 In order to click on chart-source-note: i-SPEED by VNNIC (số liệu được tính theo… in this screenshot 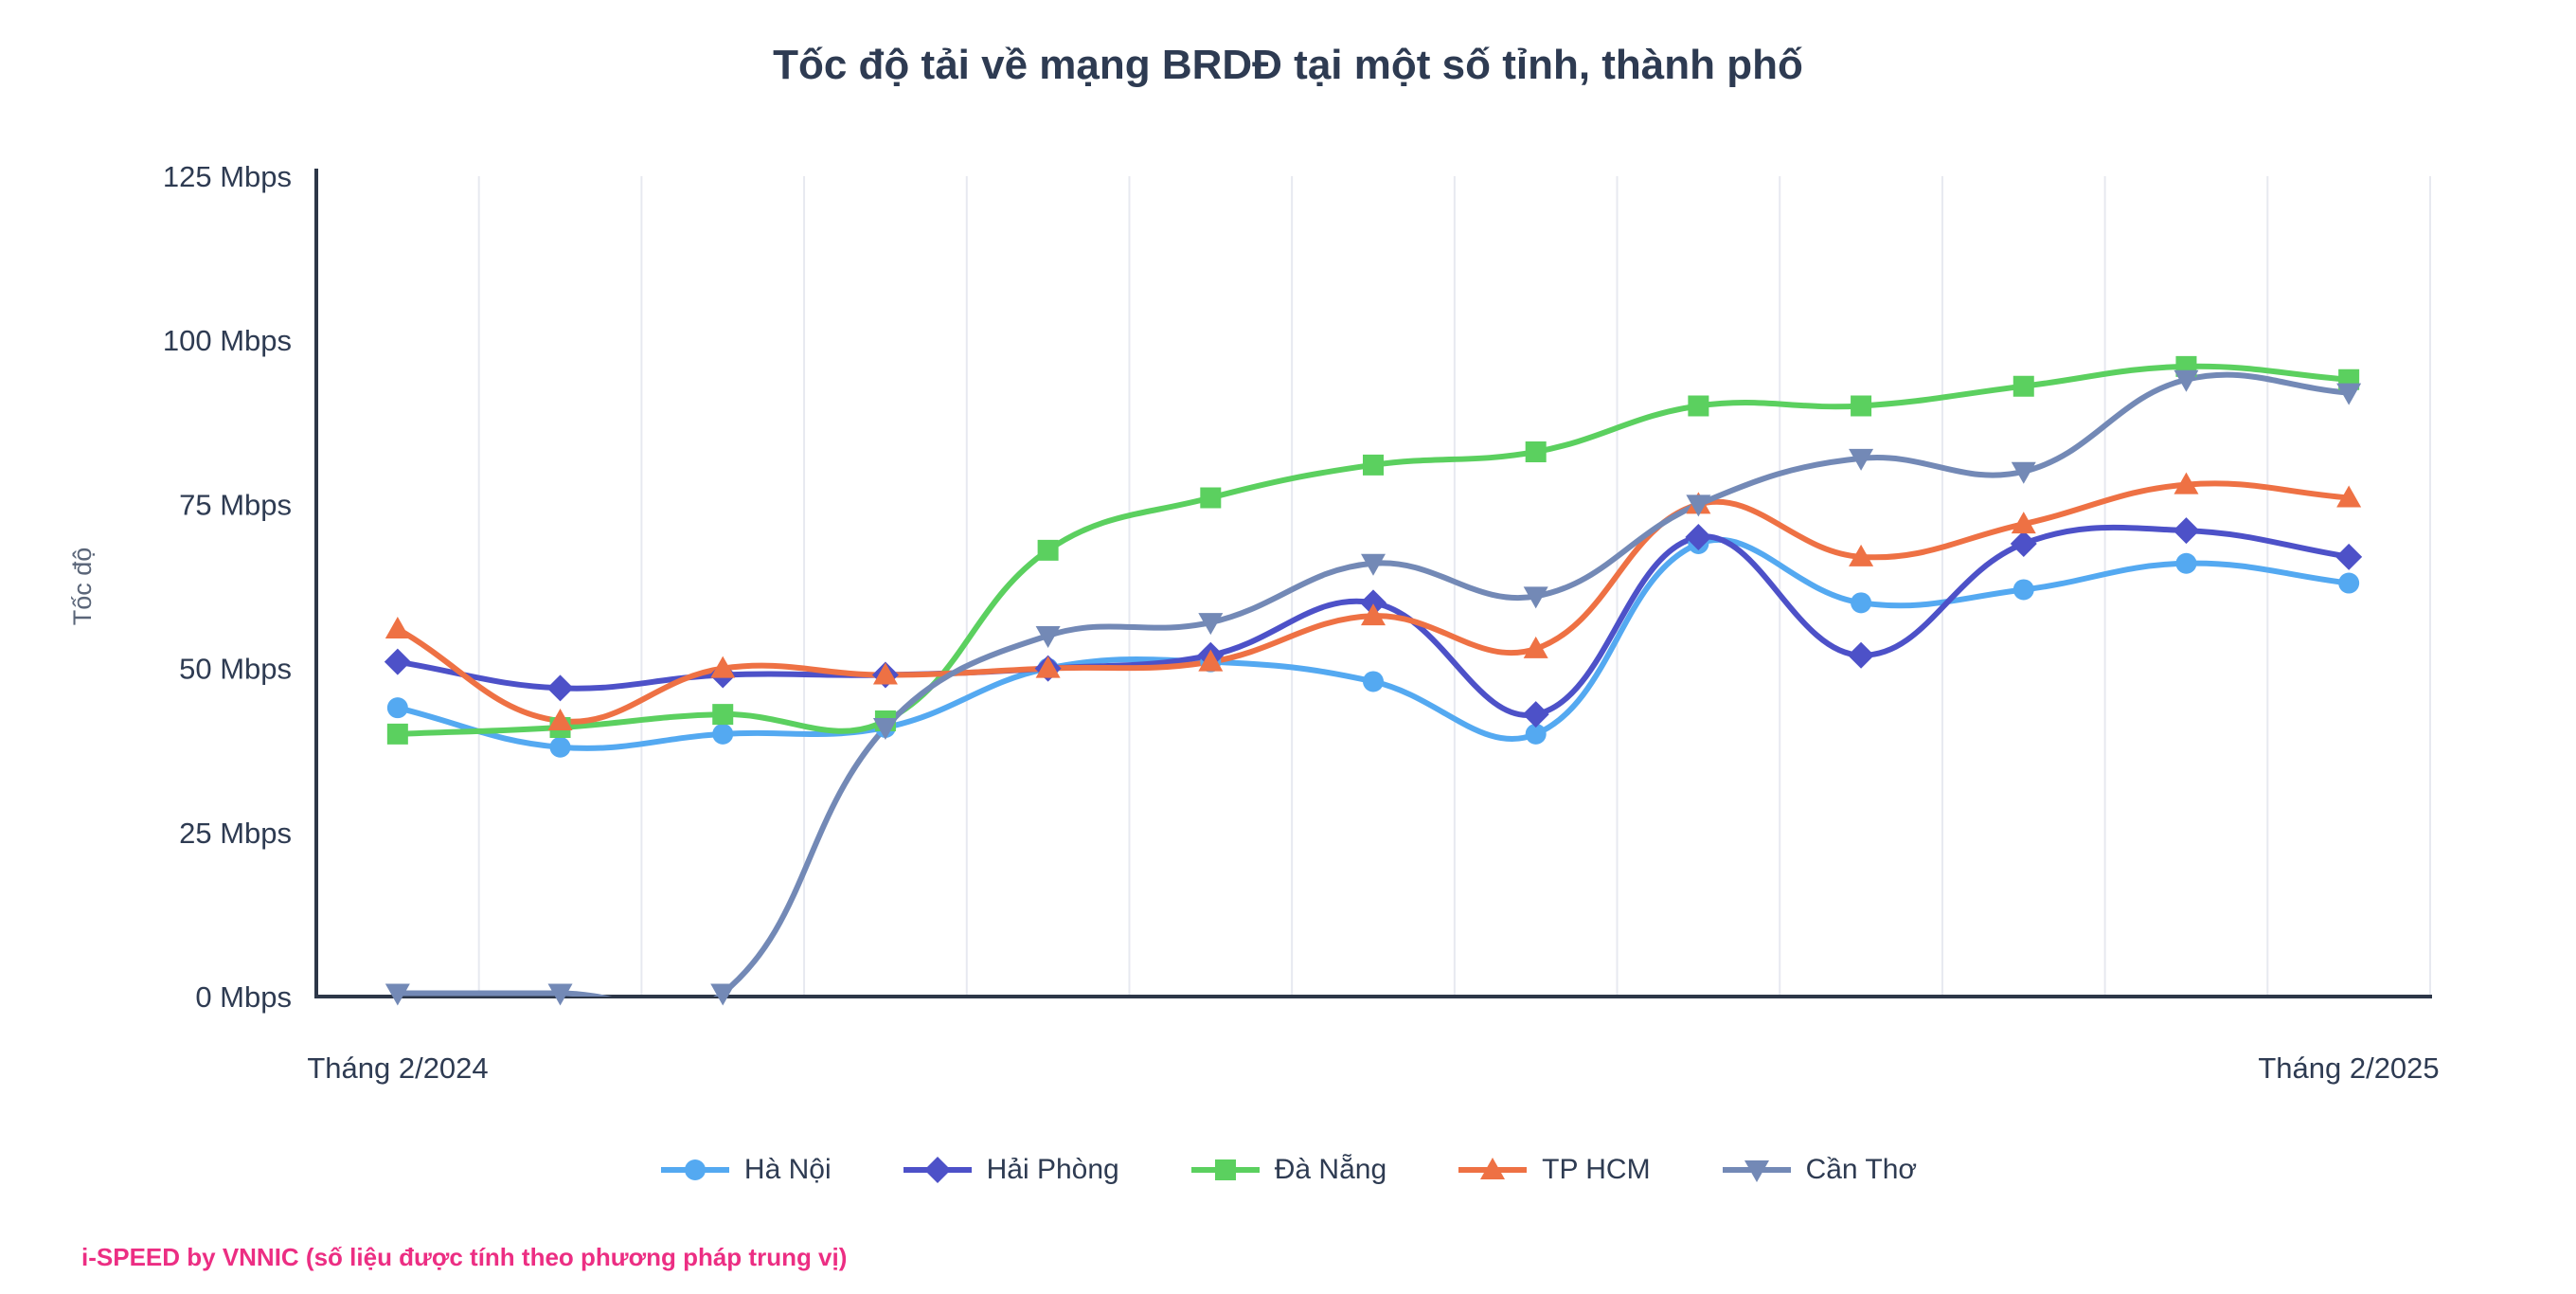, I will do `click(464, 1257)`.